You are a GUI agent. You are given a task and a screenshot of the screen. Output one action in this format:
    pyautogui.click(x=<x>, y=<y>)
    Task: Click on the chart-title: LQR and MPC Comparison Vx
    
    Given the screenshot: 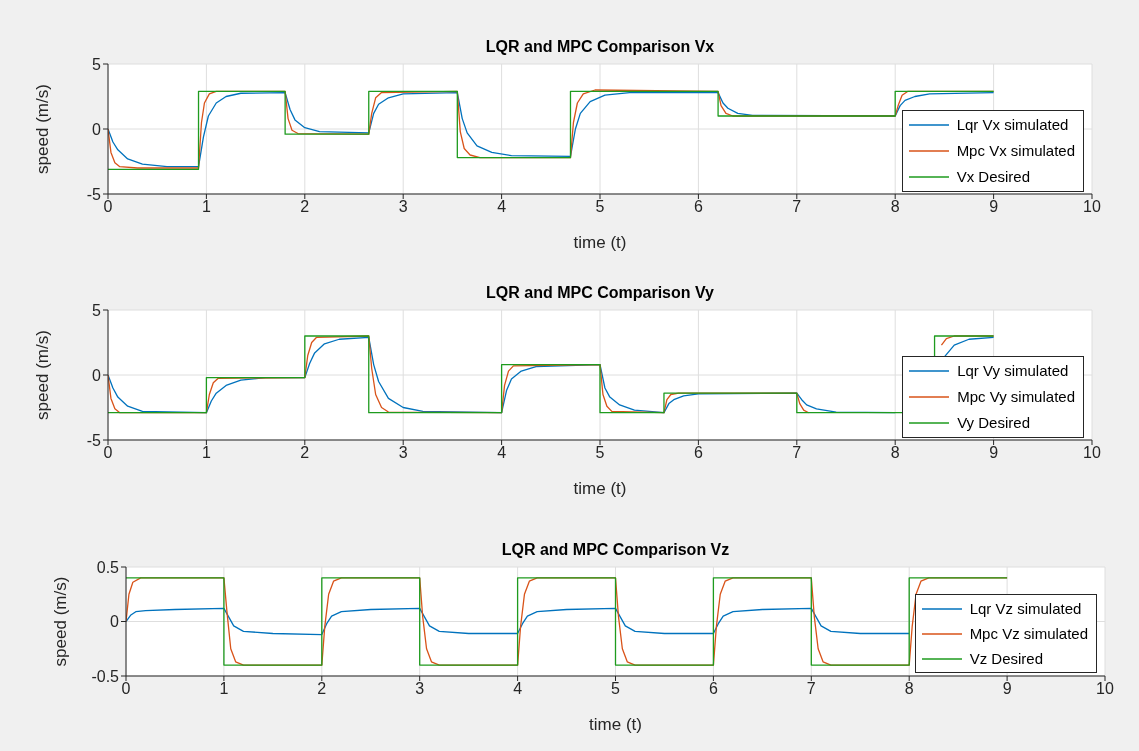 What is the action you would take?
    pyautogui.click(x=600, y=47)
    